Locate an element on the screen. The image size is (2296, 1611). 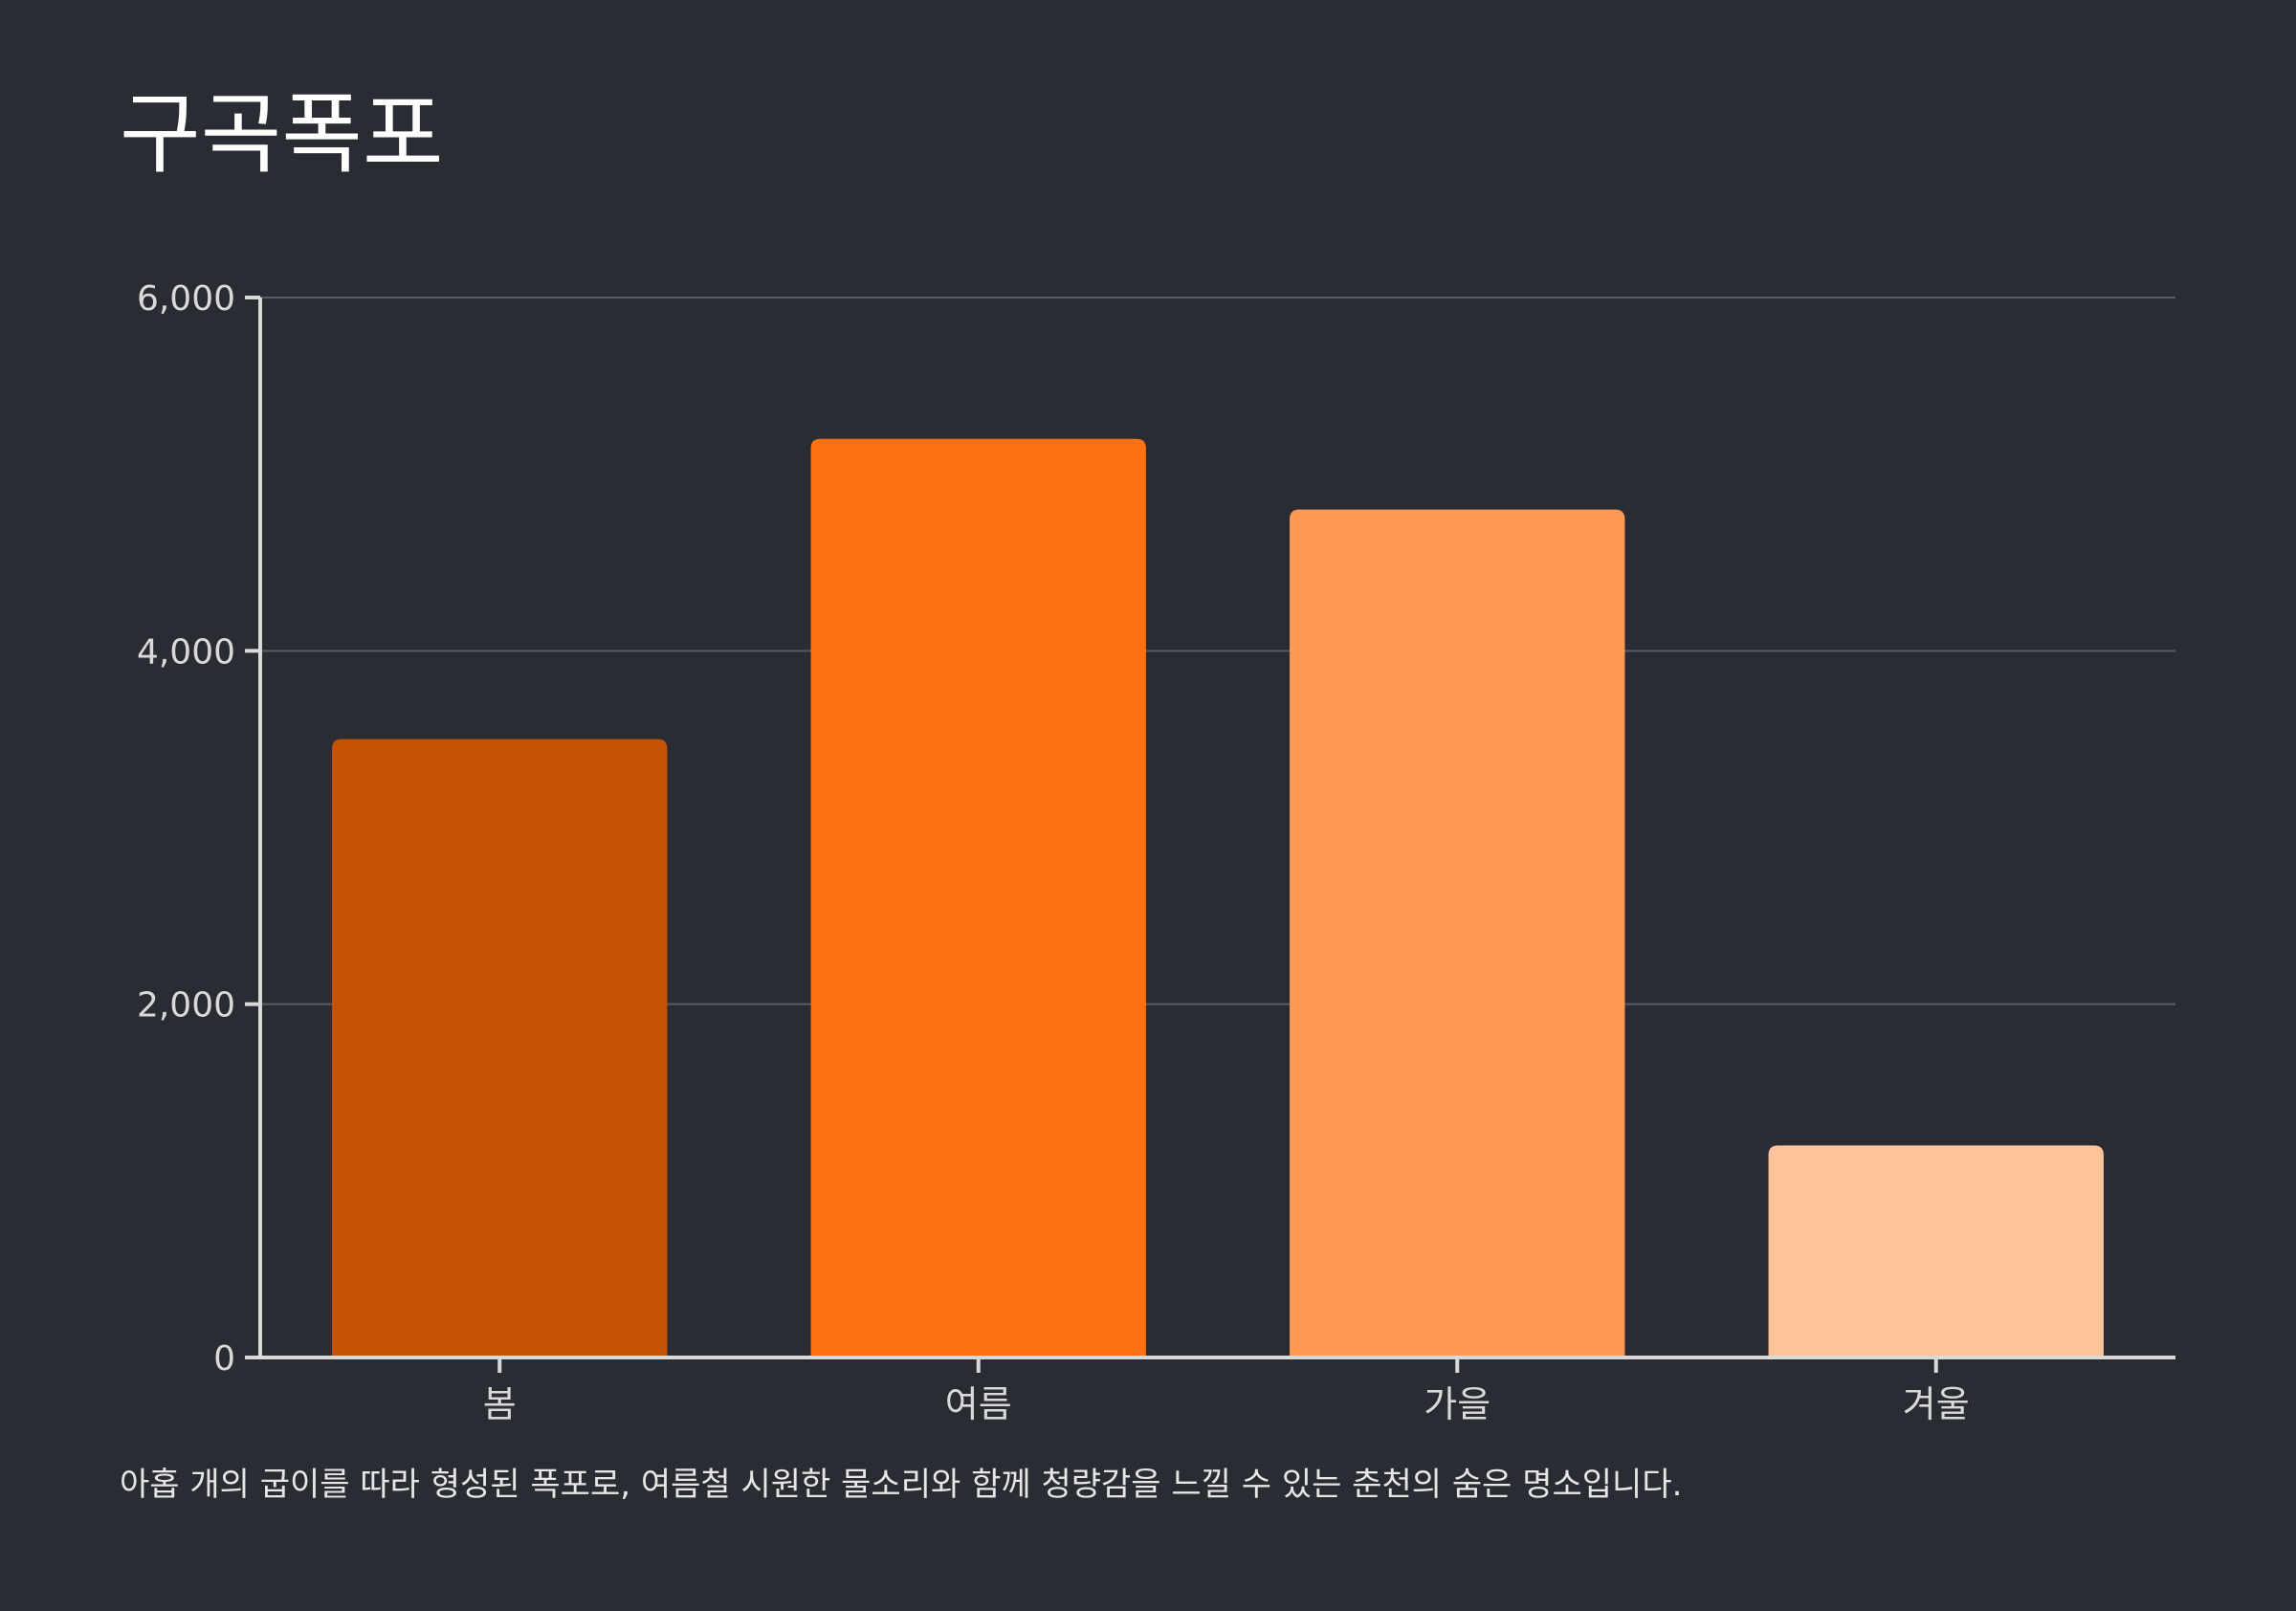
y-tick-label: 6,000 is located at coordinates (186, 299).